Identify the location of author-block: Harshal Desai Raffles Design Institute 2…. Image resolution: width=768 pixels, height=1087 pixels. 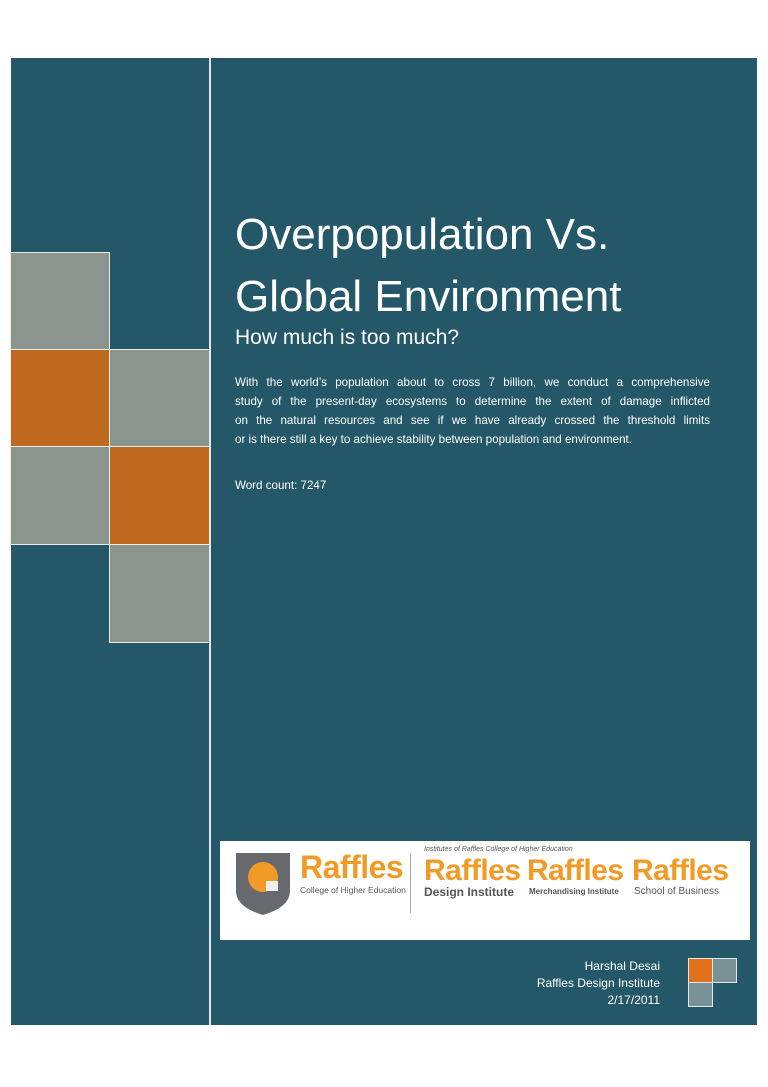
(598, 983).